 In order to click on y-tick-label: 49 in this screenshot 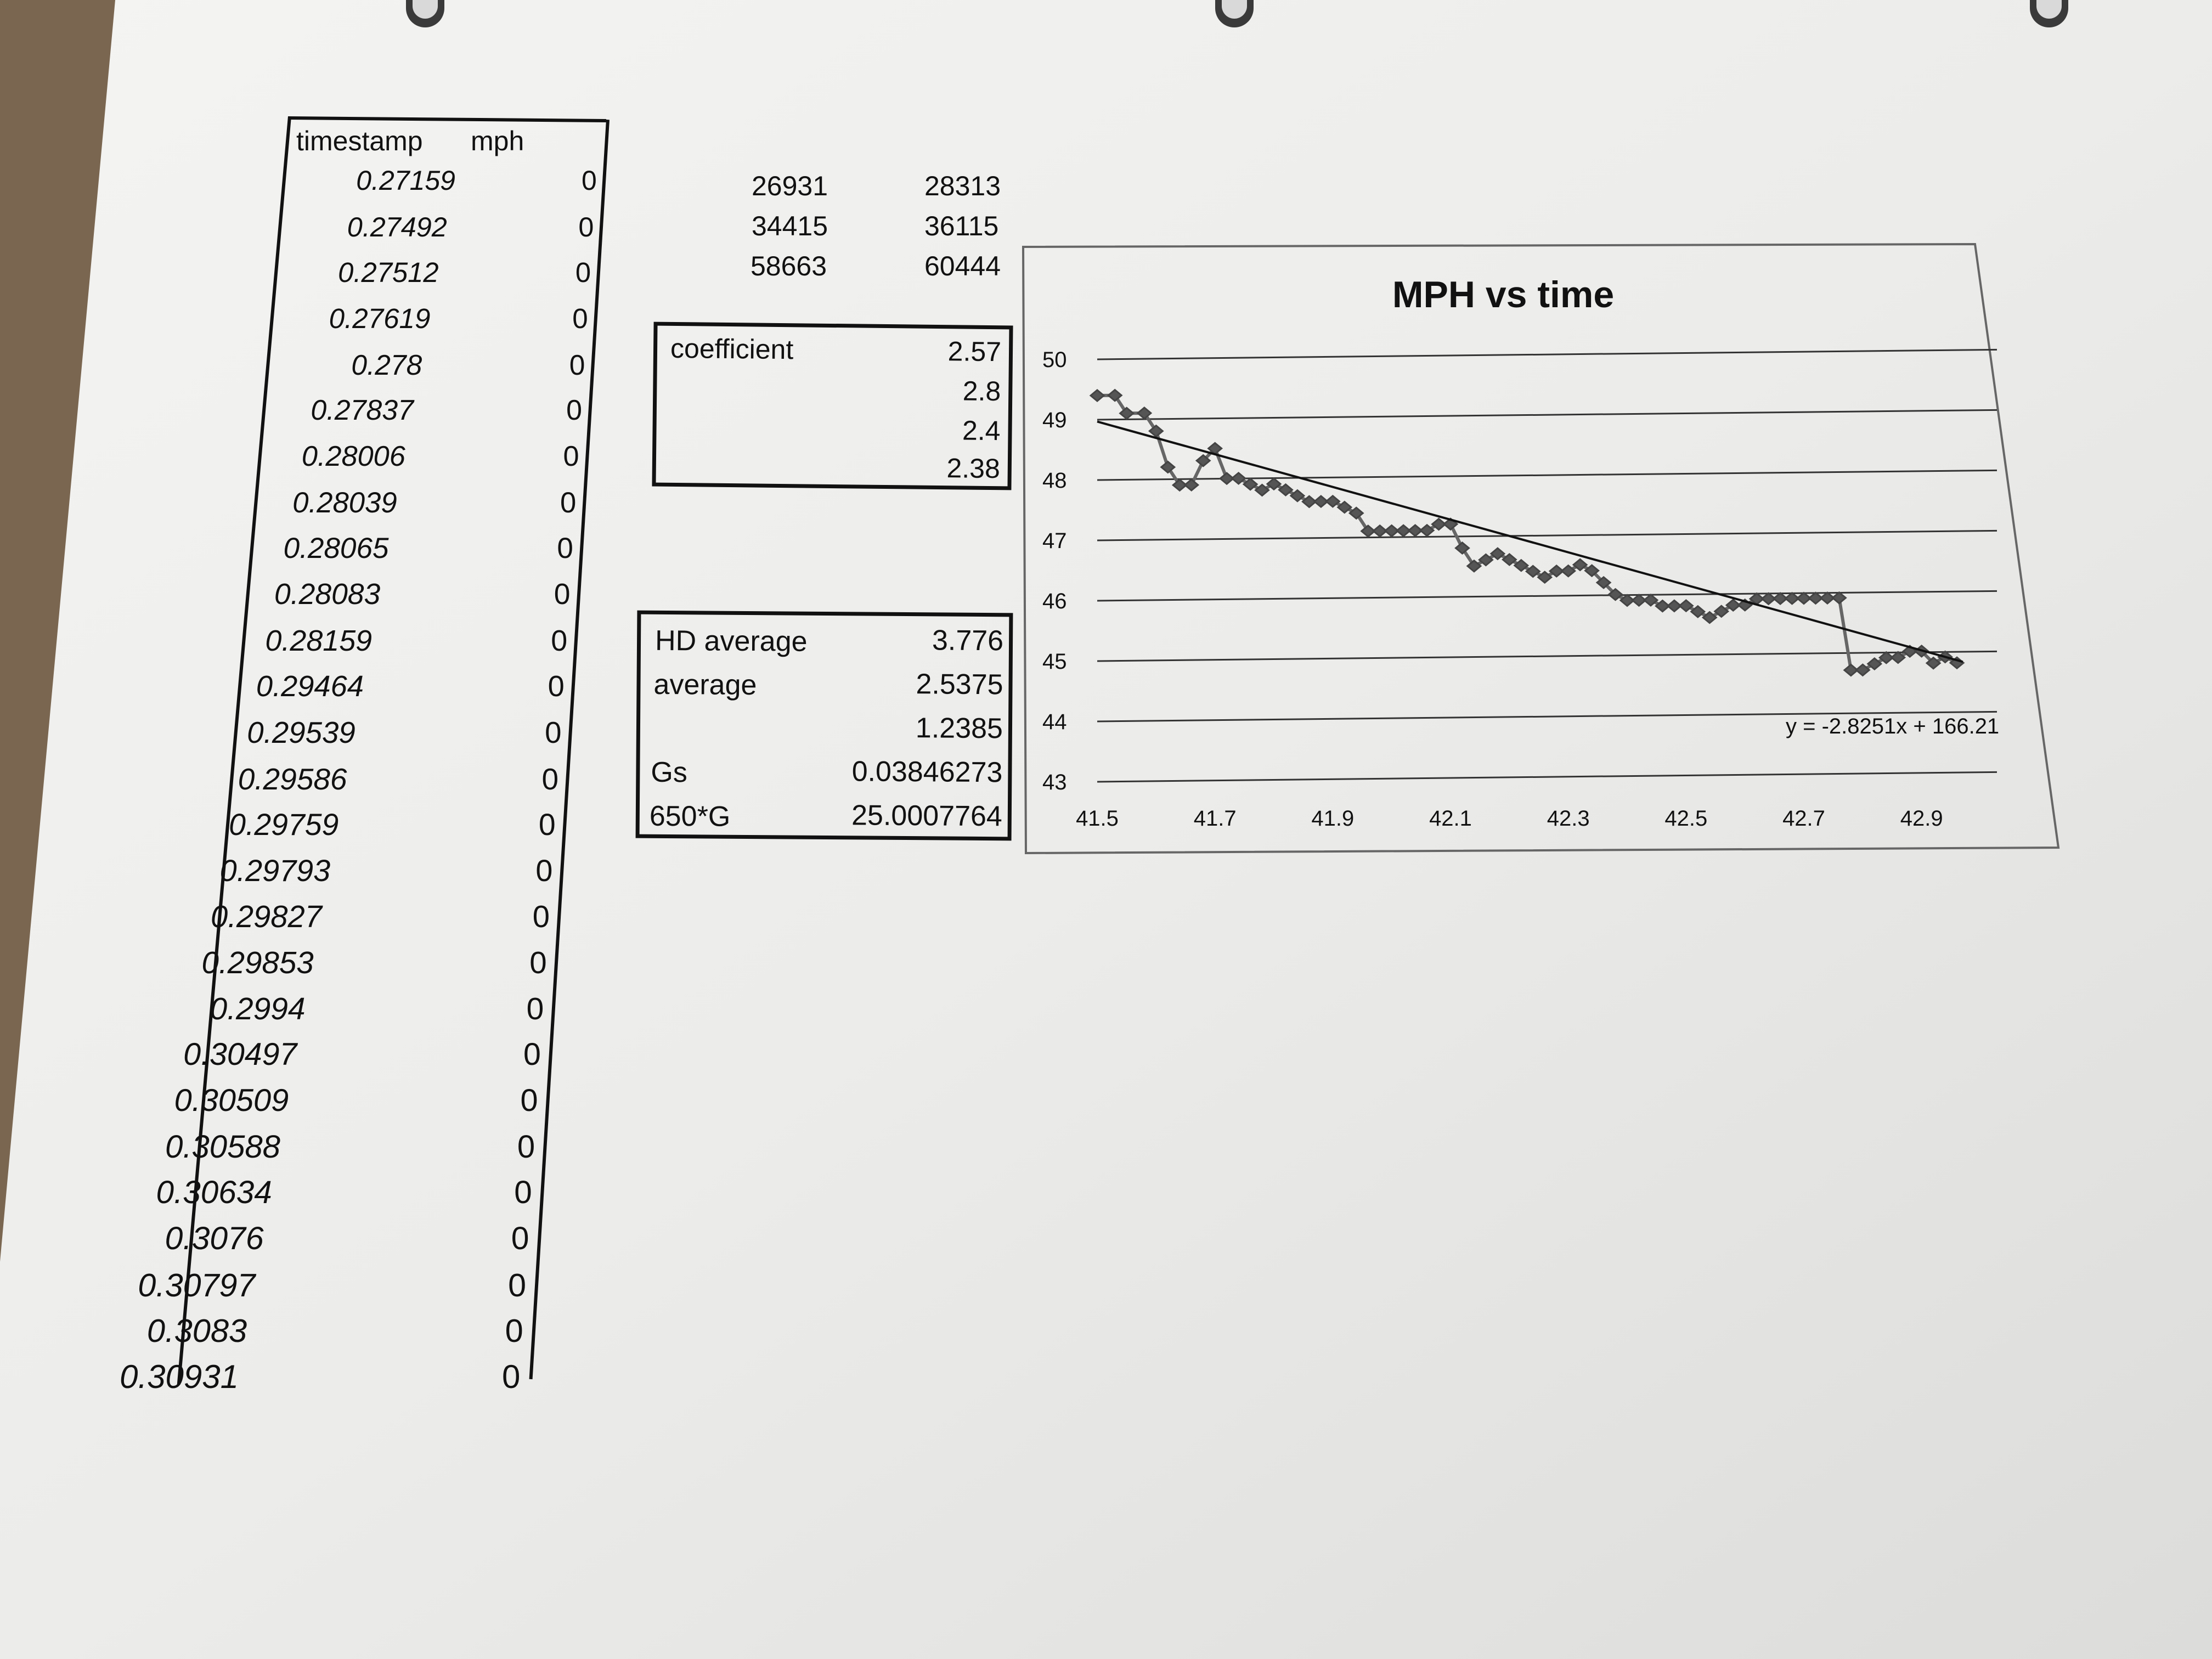, I will do `click(1054, 420)`.